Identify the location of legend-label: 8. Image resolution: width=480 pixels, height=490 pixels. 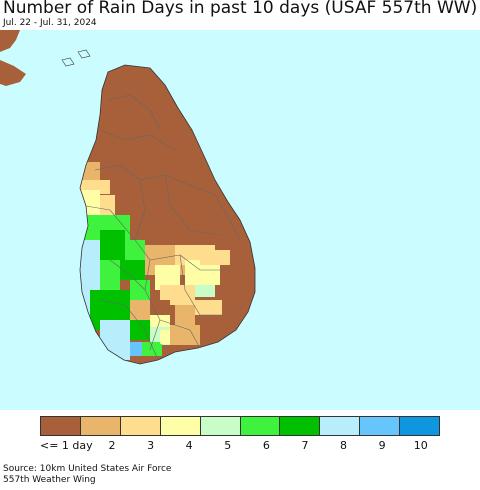
(344, 445).